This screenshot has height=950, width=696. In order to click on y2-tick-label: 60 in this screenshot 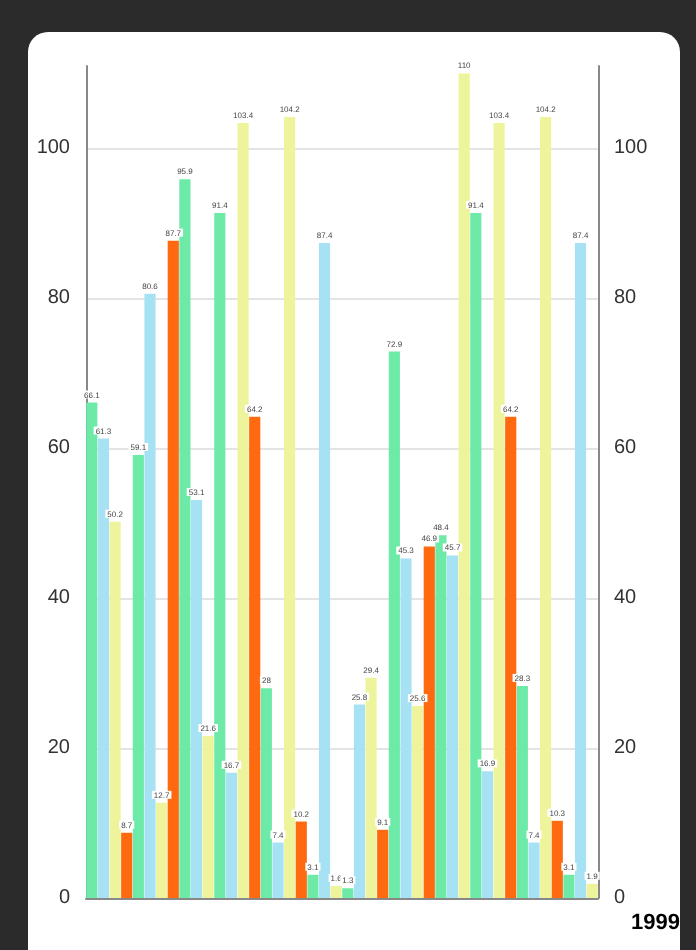, I will do `click(626, 448)`.